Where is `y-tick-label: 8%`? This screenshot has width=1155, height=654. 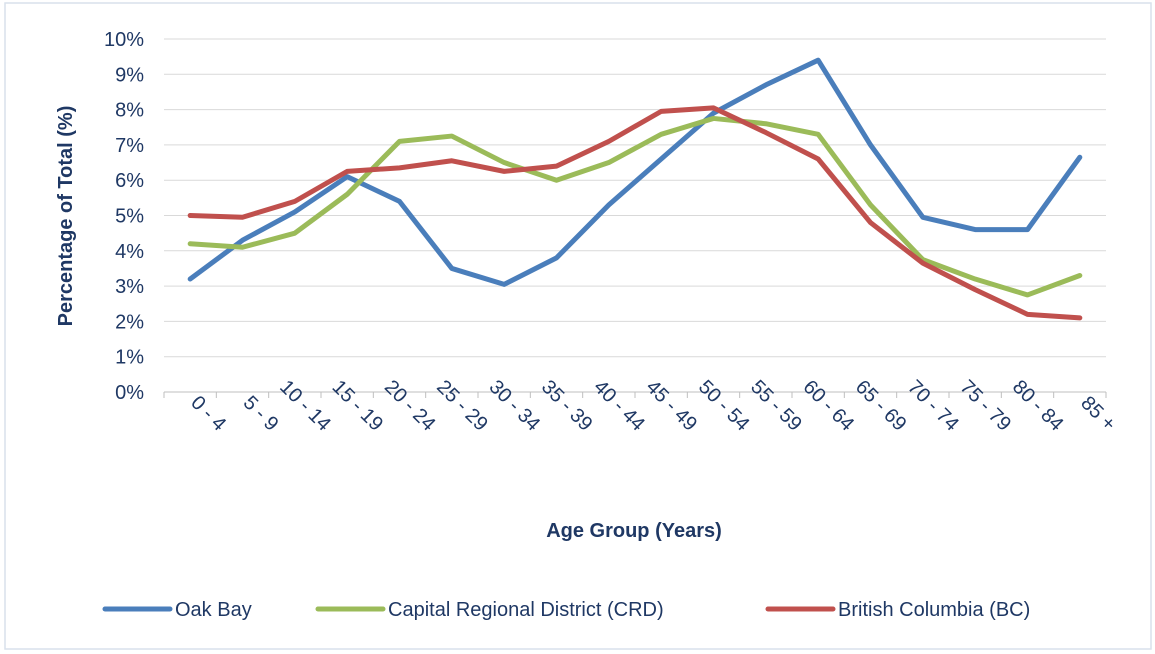 y-tick-label: 8% is located at coordinates (129, 111).